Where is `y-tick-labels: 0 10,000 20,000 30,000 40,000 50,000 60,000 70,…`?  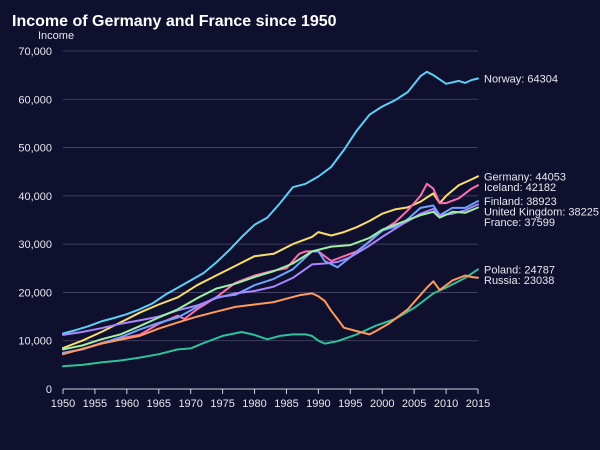
y-tick-labels: 0 10,000 20,000 30,000 40,000 50,000 60,000 70,… is located at coordinates (35, 221).